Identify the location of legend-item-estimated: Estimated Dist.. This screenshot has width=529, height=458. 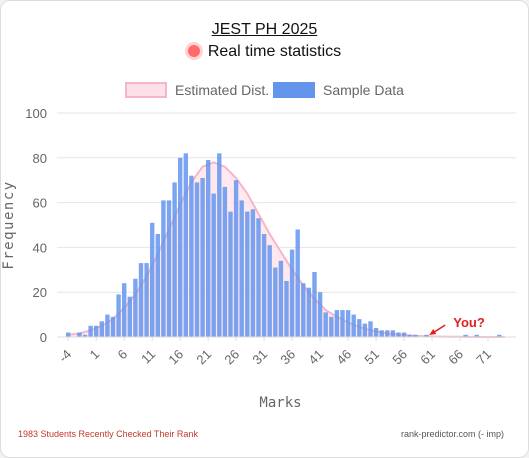
(197, 90).